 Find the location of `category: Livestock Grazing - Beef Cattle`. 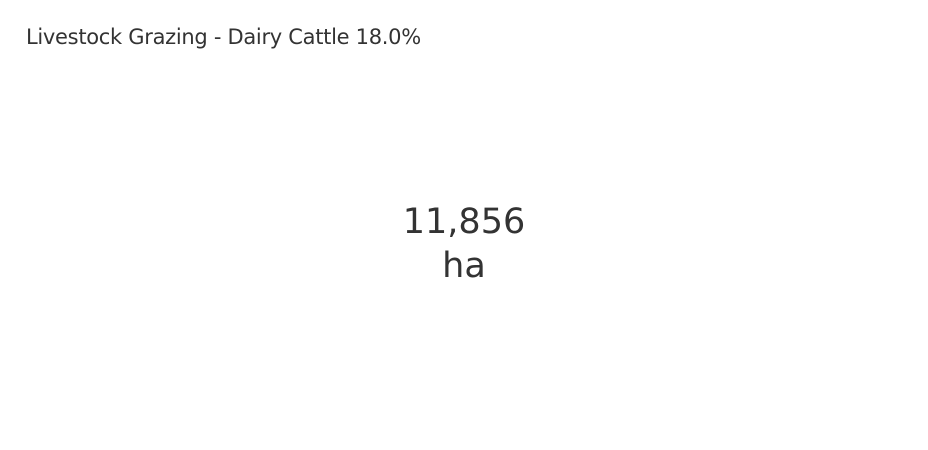

category: Livestock Grazing - Beef Cattle is located at coordinates (184, 37).